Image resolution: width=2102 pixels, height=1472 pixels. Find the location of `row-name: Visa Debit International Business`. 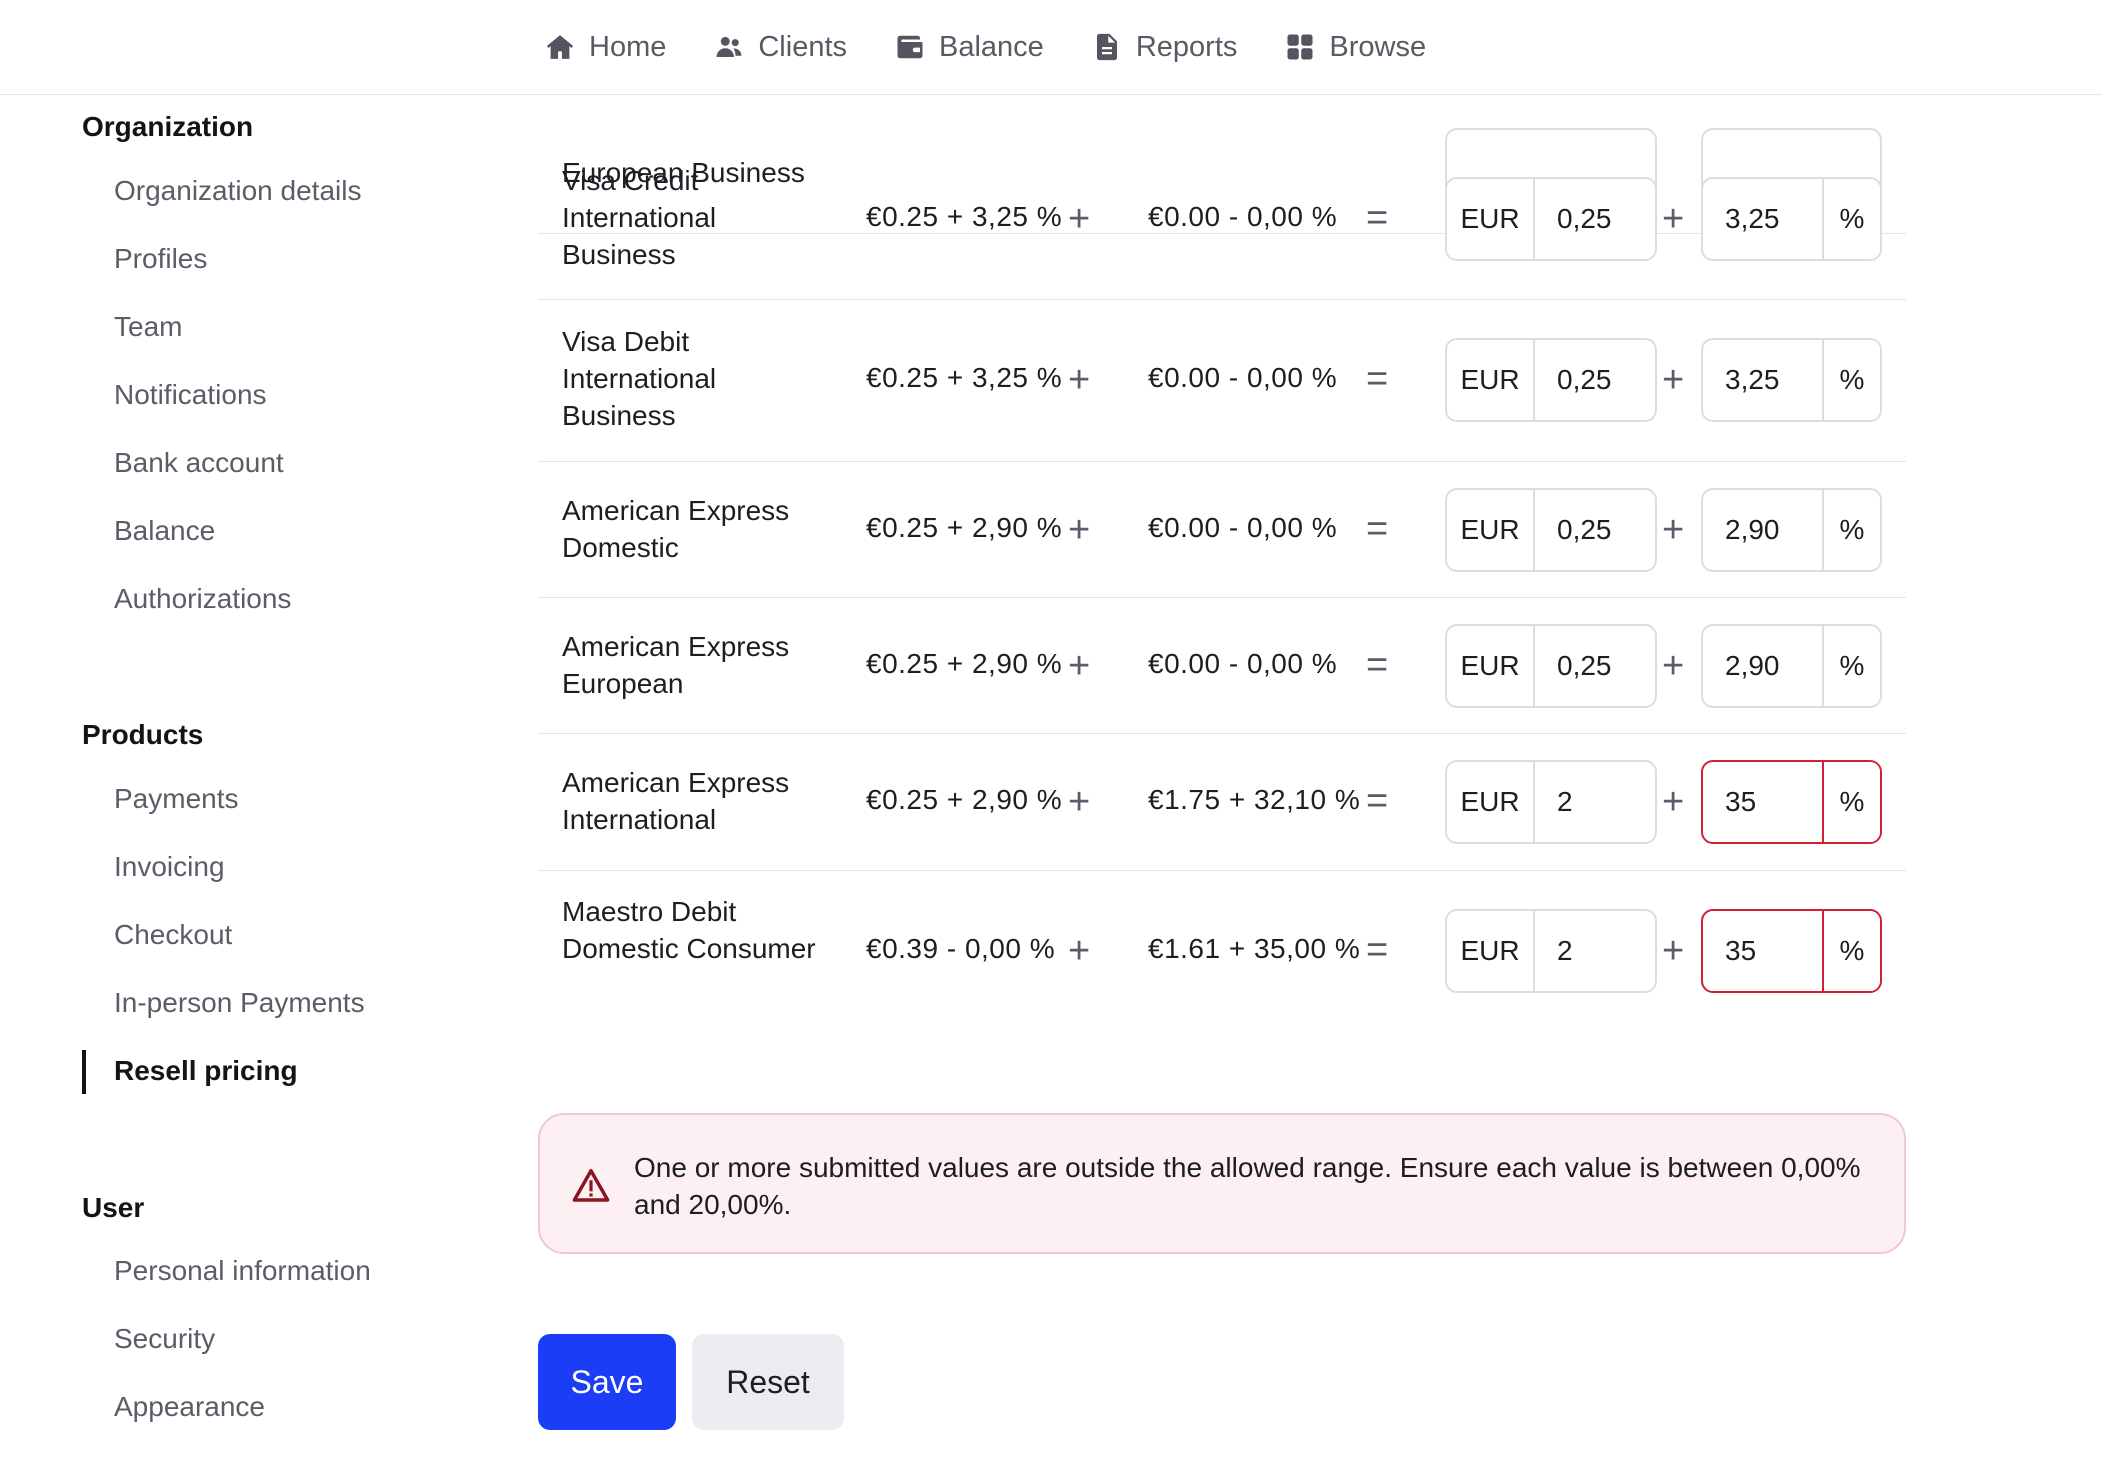

row-name: Visa Debit International Business is located at coordinates (639, 378).